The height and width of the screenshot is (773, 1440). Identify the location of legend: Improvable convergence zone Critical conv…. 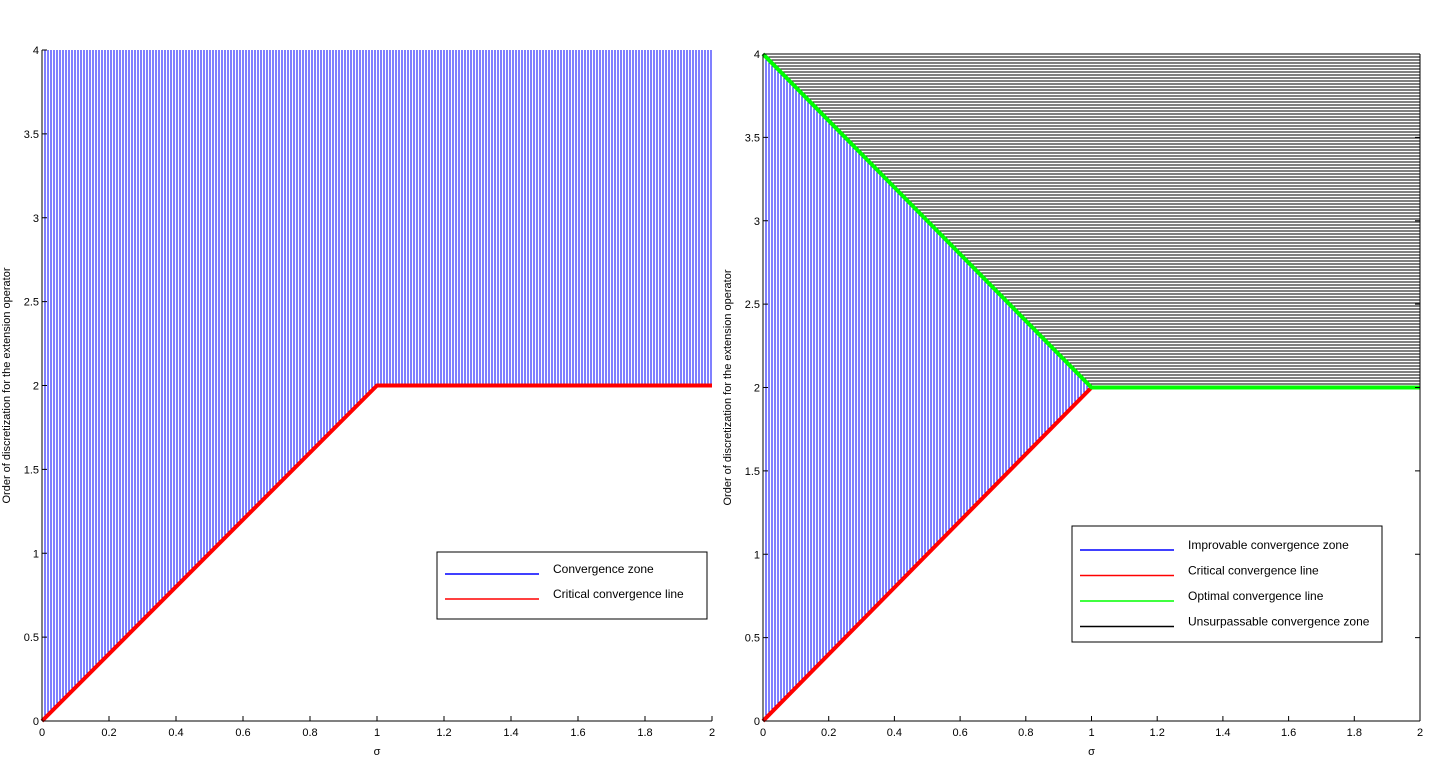
(1227, 584).